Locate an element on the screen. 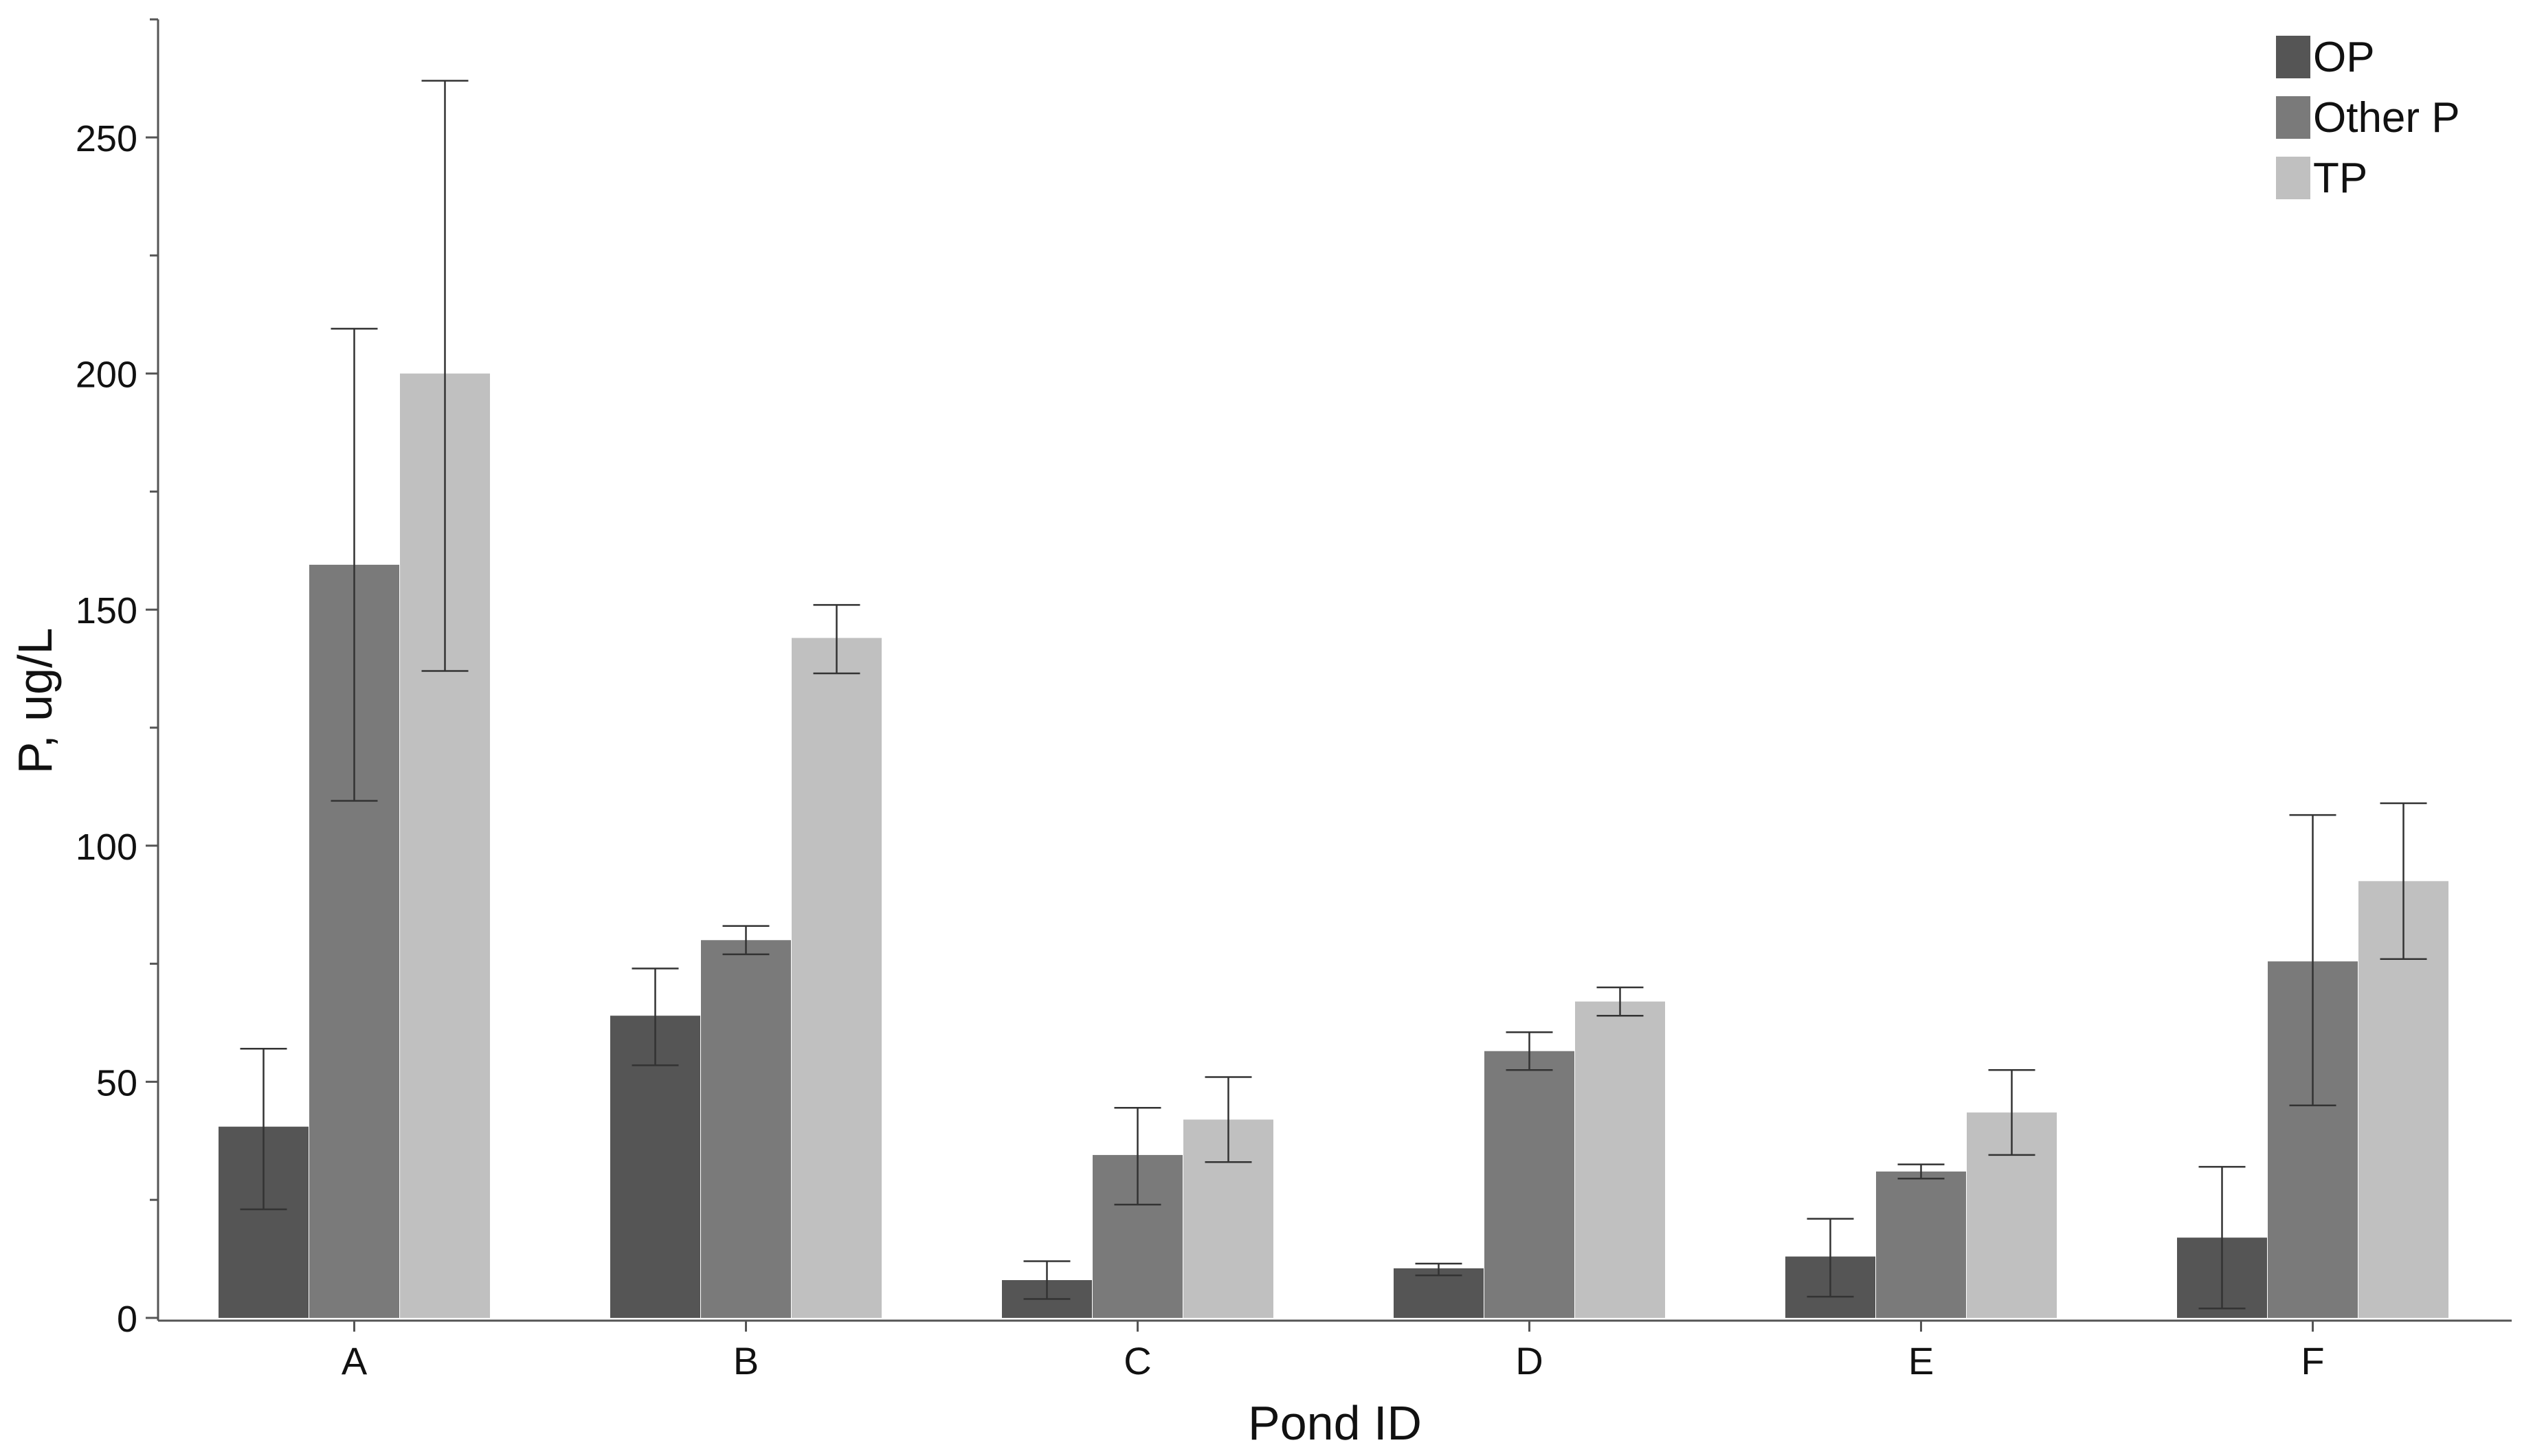  y-tick-label: 0 is located at coordinates (127, 1319).